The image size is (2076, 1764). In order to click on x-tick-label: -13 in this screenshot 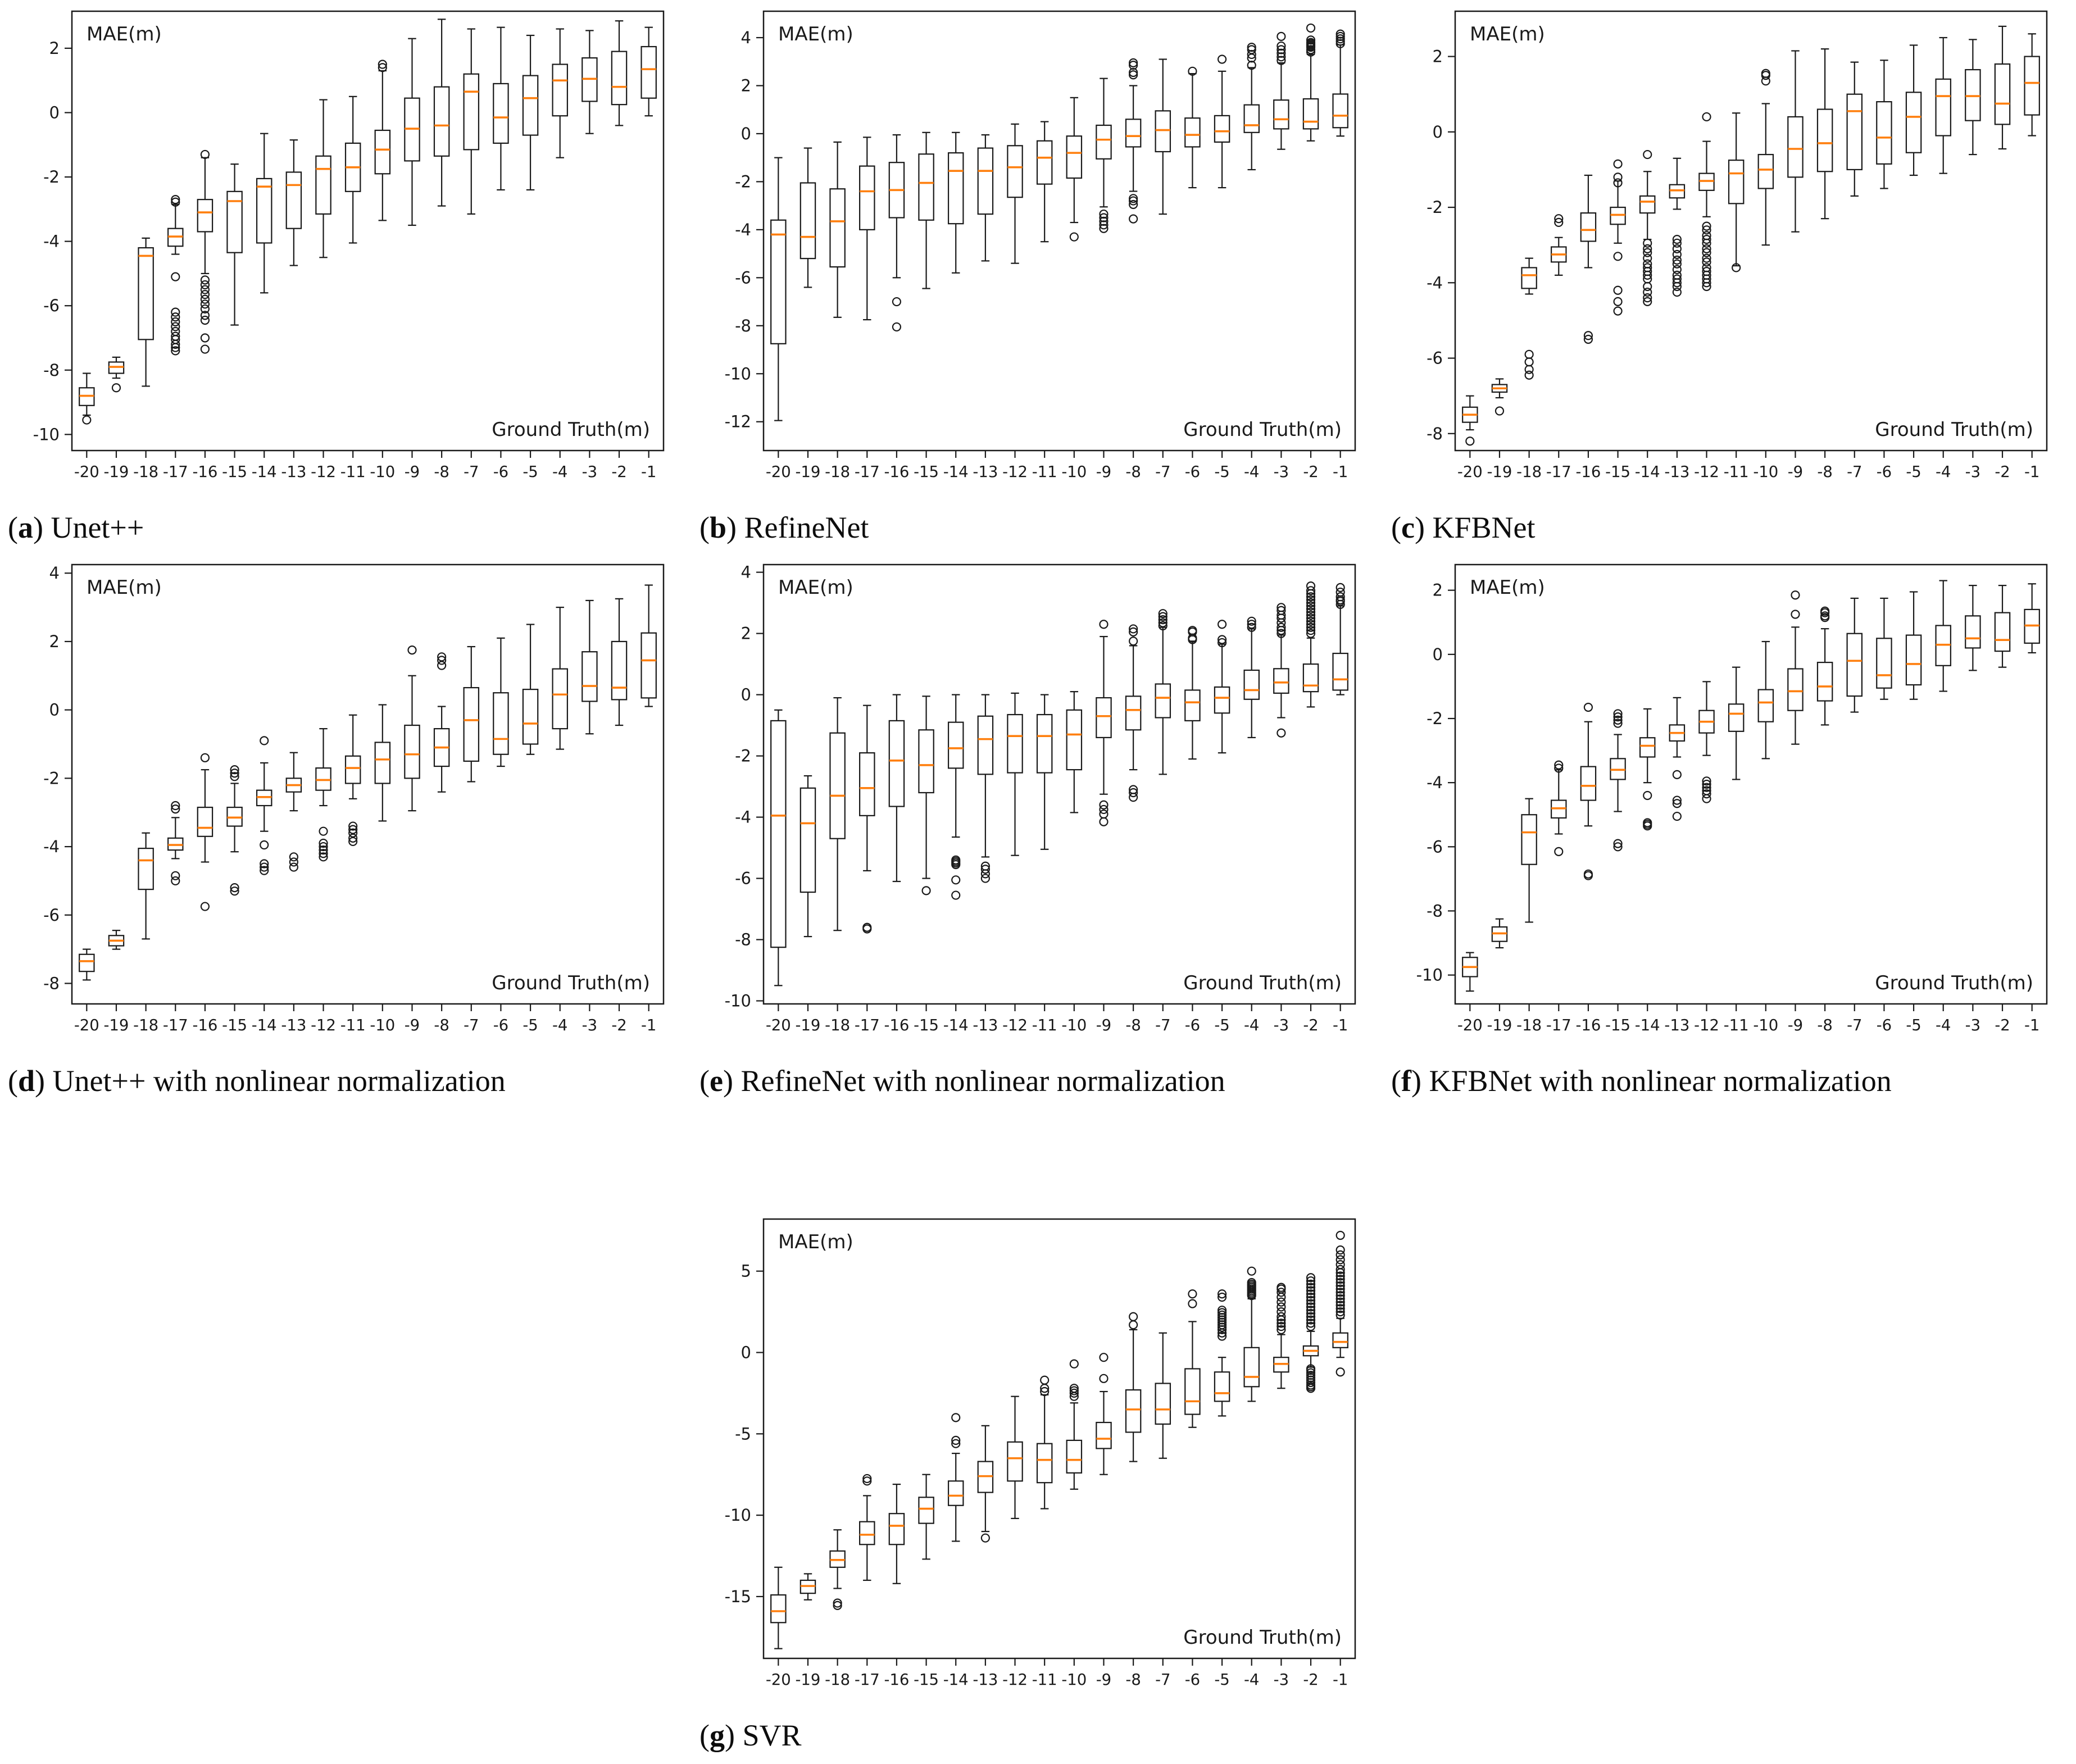, I will do `click(293, 1025)`.